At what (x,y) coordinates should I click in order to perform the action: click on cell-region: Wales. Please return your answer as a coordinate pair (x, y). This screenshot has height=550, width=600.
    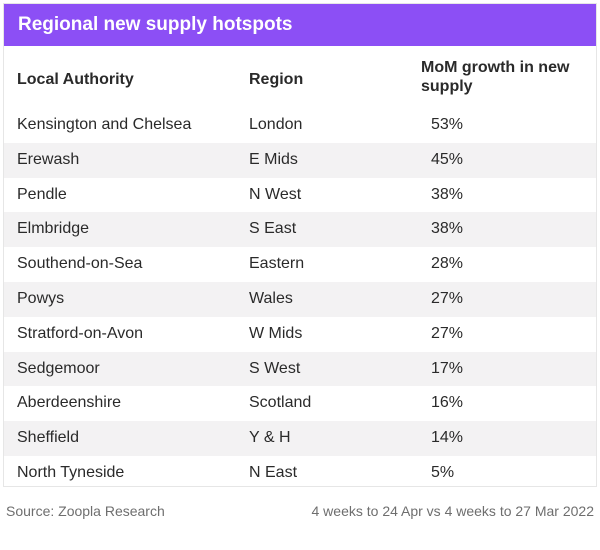
    Looking at the image, I should click on (271, 298).